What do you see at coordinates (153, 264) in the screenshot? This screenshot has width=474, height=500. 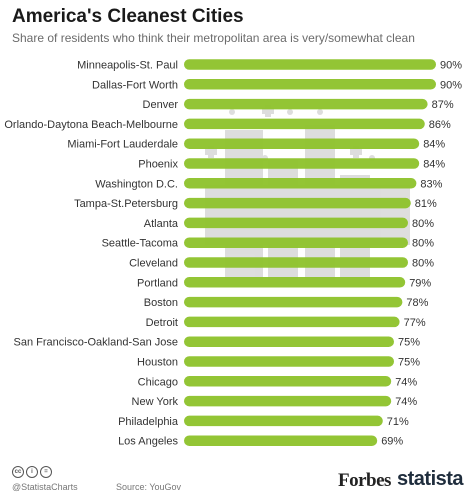 I see `category-label: Cleveland` at bounding box center [153, 264].